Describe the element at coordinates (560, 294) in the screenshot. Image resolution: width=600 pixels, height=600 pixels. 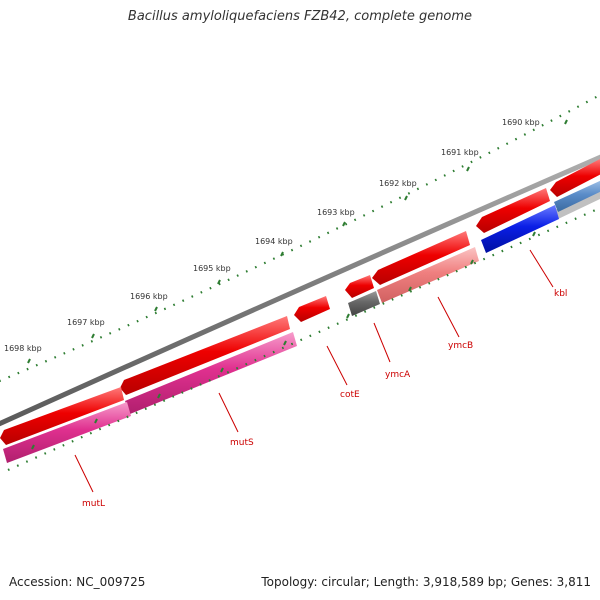
I see `gene-label-kbl: kbl` at that location.